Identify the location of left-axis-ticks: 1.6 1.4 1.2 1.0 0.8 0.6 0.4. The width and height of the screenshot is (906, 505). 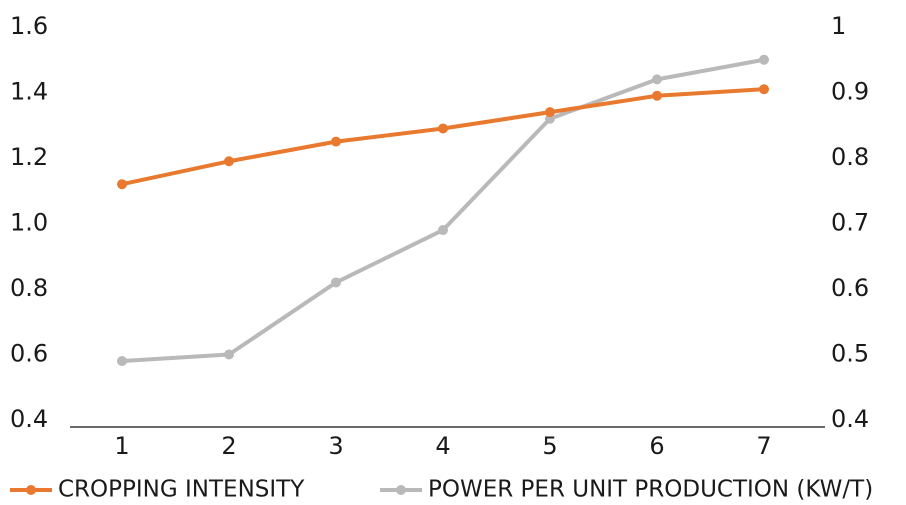
(29, 222).